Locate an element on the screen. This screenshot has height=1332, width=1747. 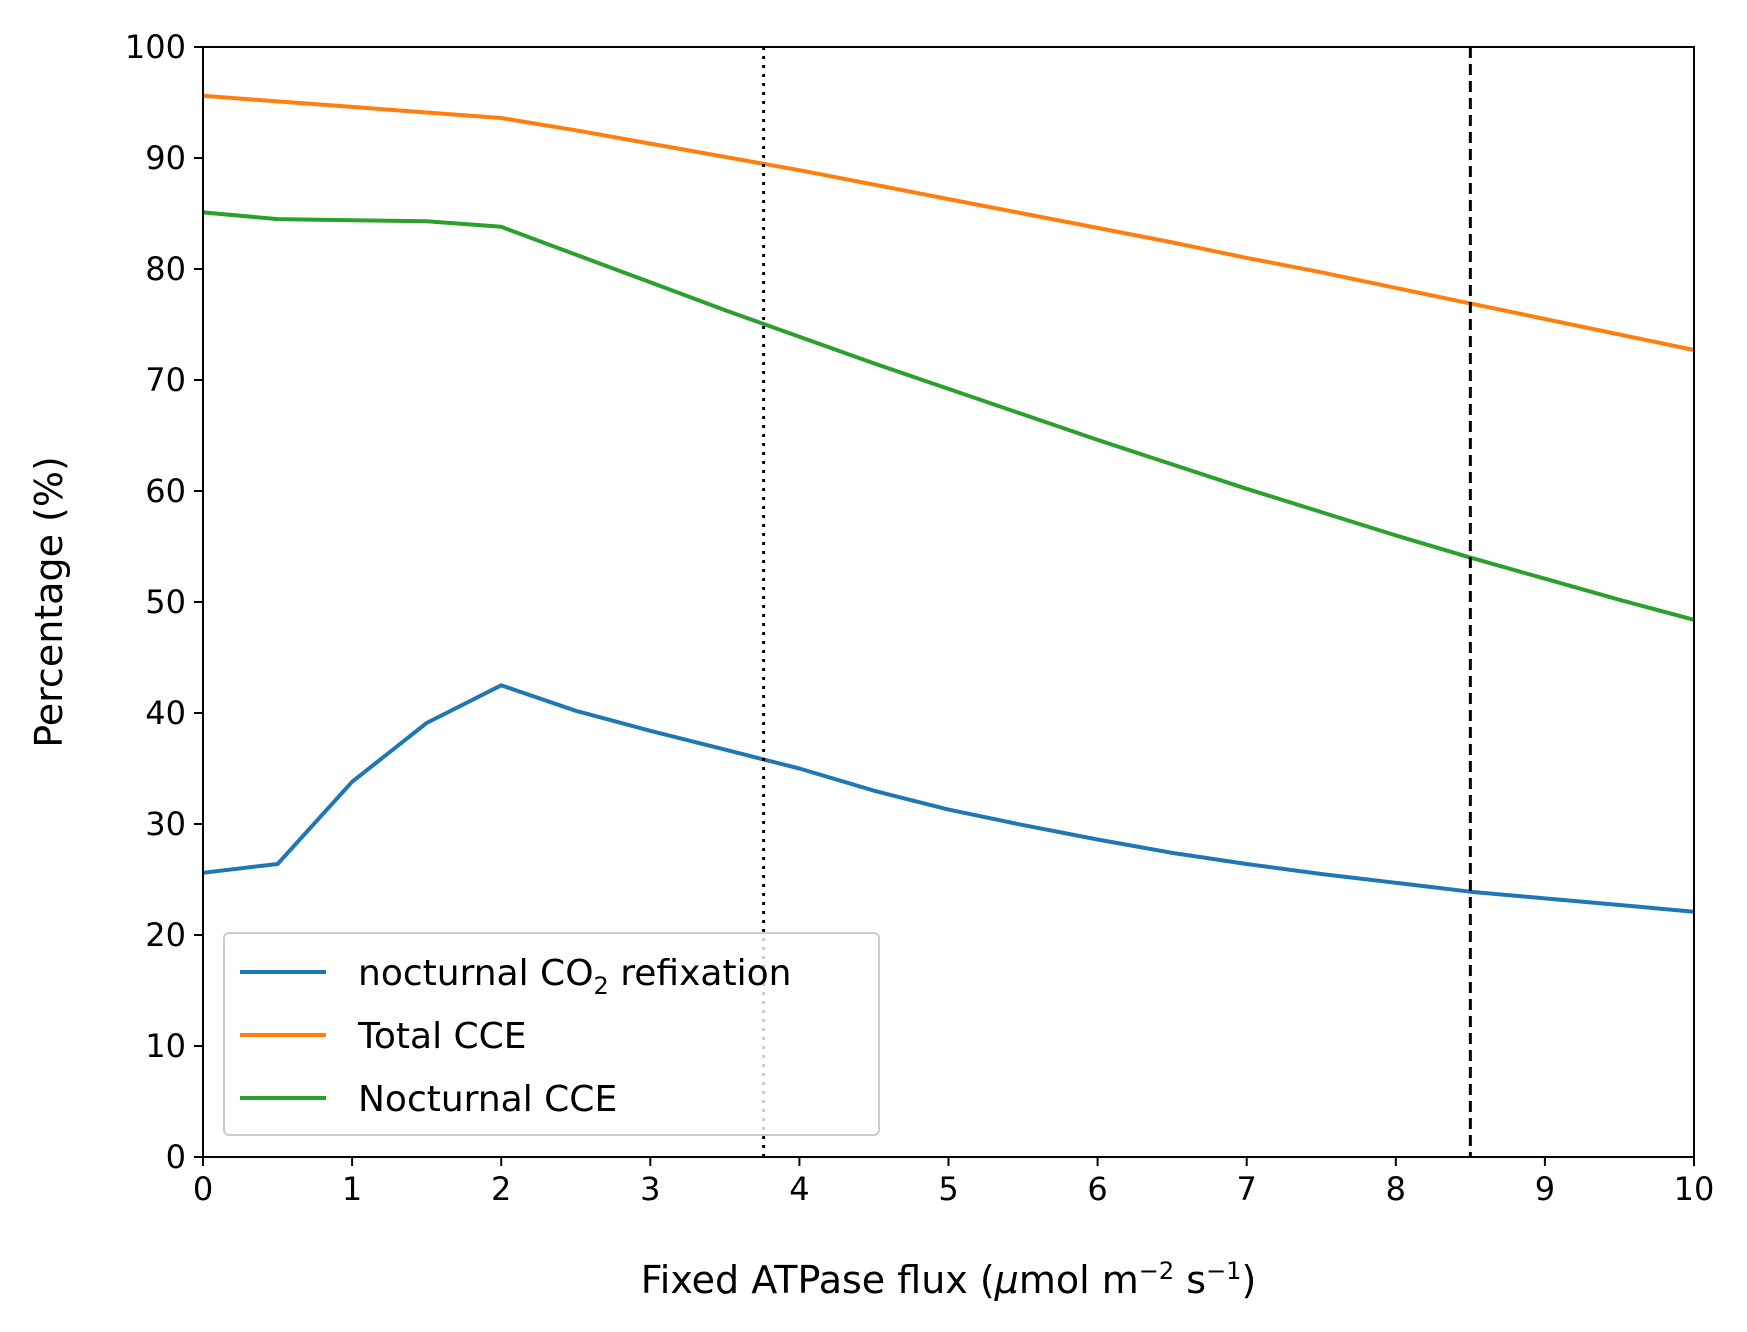
legend-label-refixation: nocturnal CO2 refixation is located at coordinates (574, 976).